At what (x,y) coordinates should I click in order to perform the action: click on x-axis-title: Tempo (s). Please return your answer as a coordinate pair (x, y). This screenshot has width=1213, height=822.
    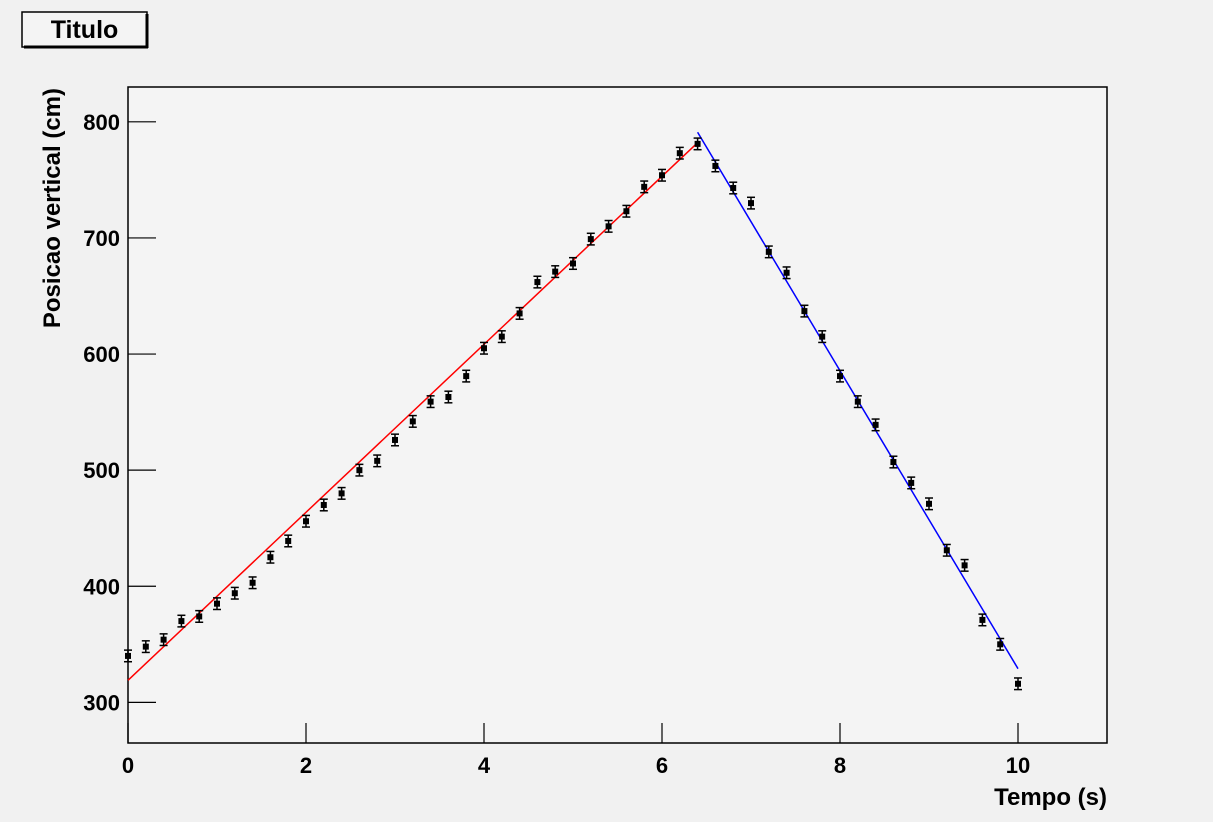
    Looking at the image, I should click on (1050, 797).